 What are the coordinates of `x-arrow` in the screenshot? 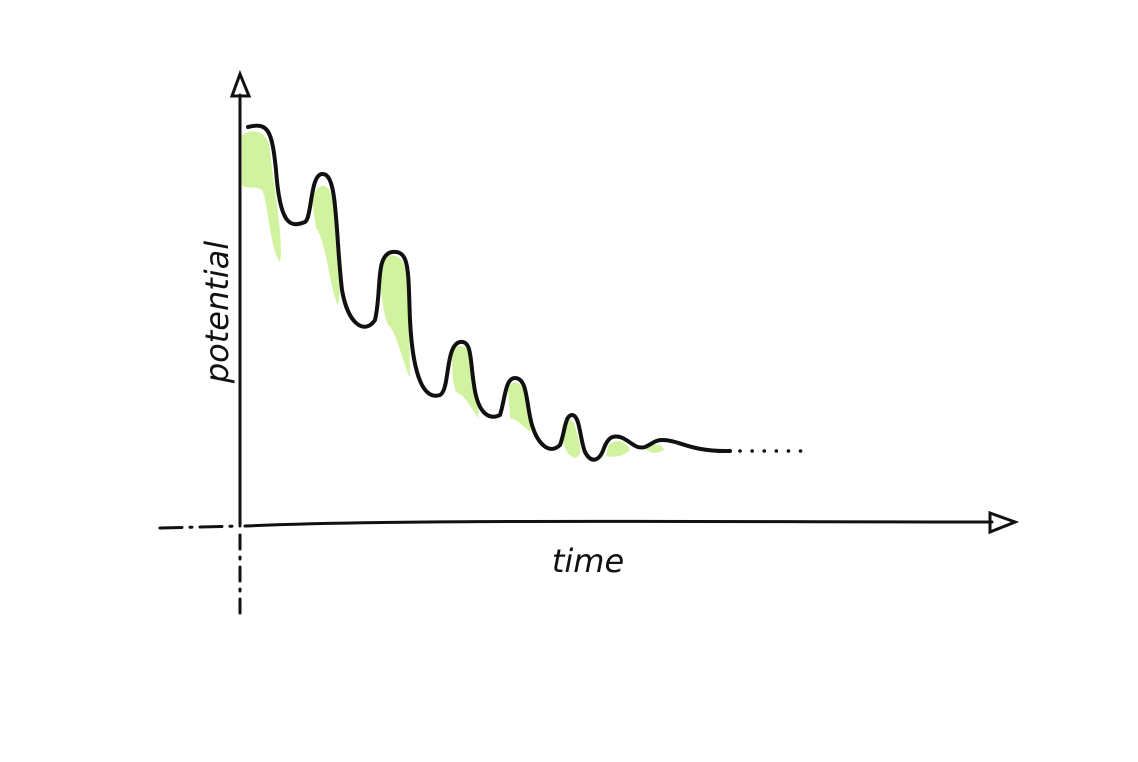 It's located at (1004, 522).